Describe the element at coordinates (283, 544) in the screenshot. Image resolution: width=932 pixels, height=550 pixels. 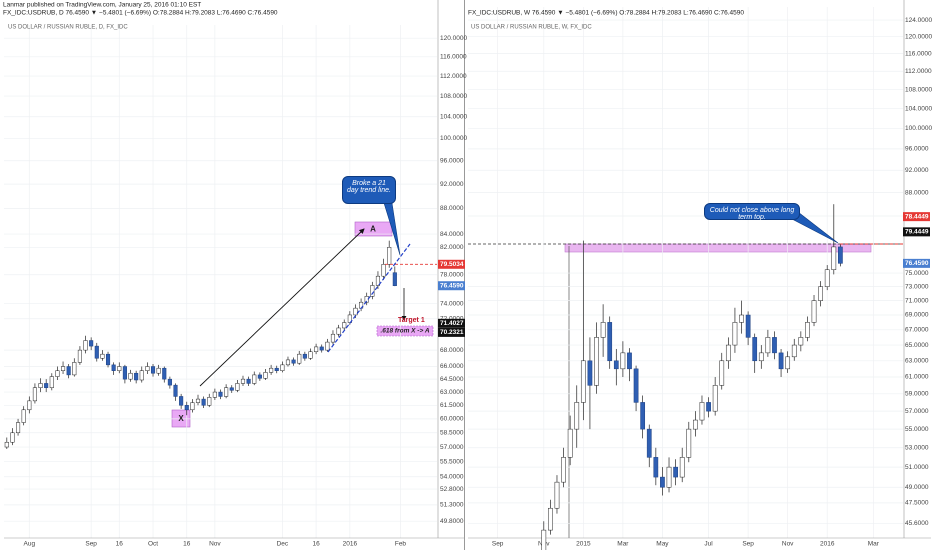
I see `x-tick-label: Dec` at that location.